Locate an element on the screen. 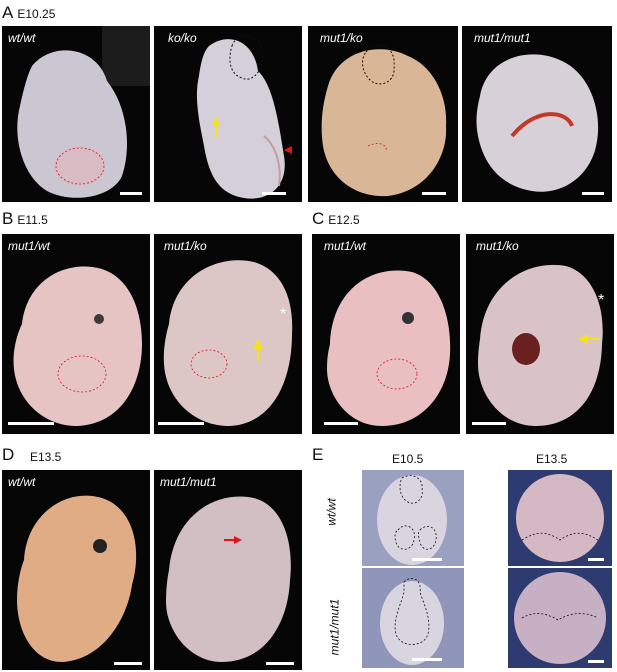 This screenshot has width=617, height=672. image-c-mut1-wt: mut1/wt is located at coordinates (386, 334).